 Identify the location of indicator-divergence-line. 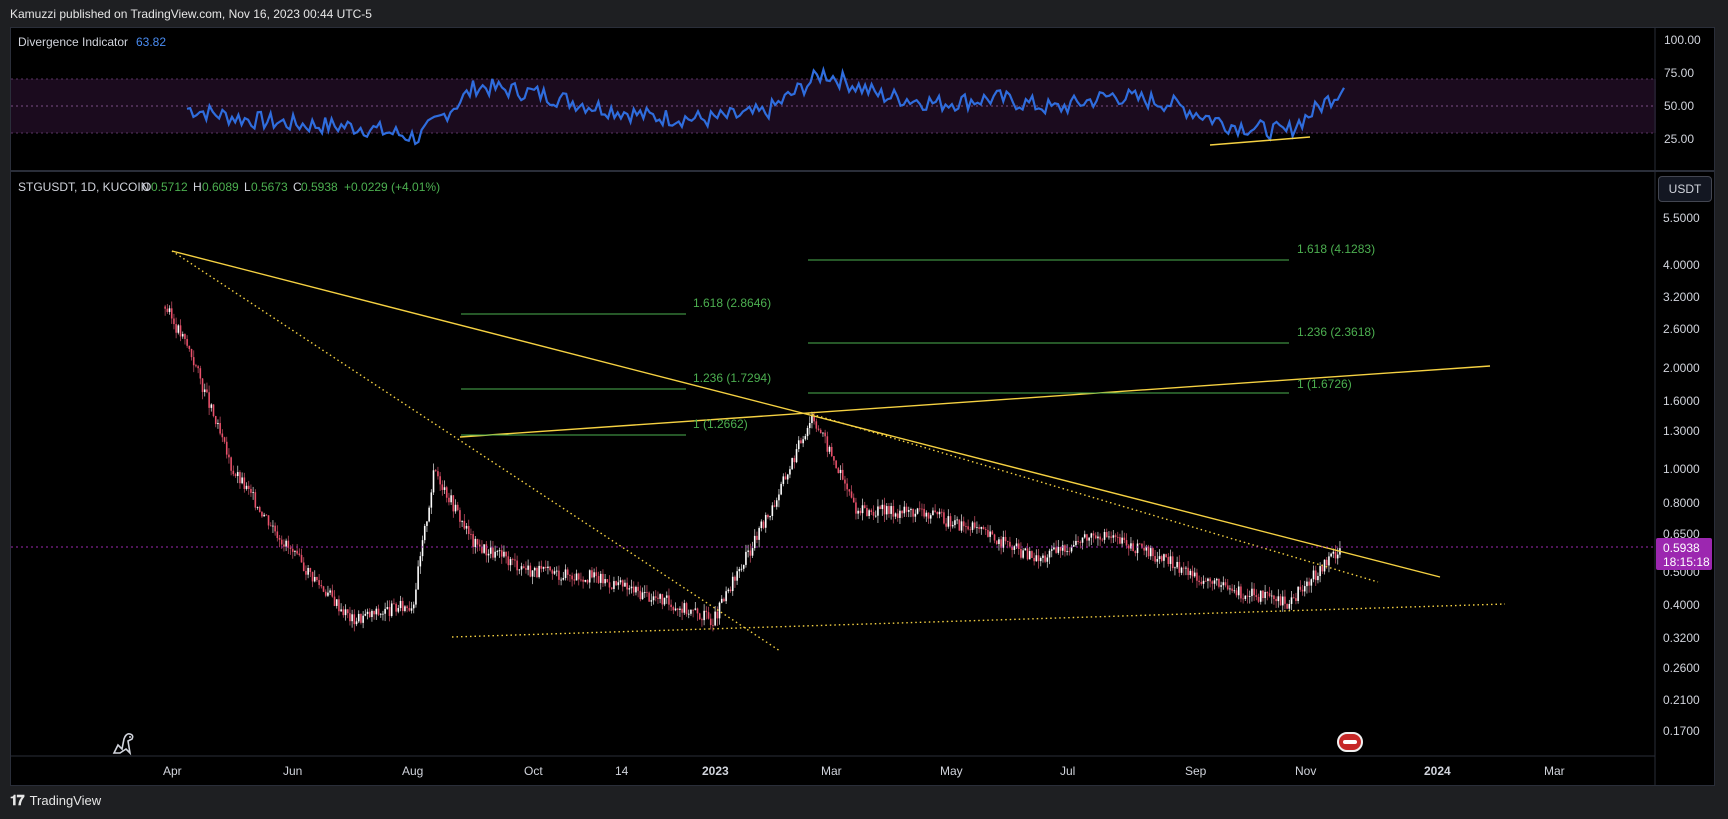
(1260, 141).